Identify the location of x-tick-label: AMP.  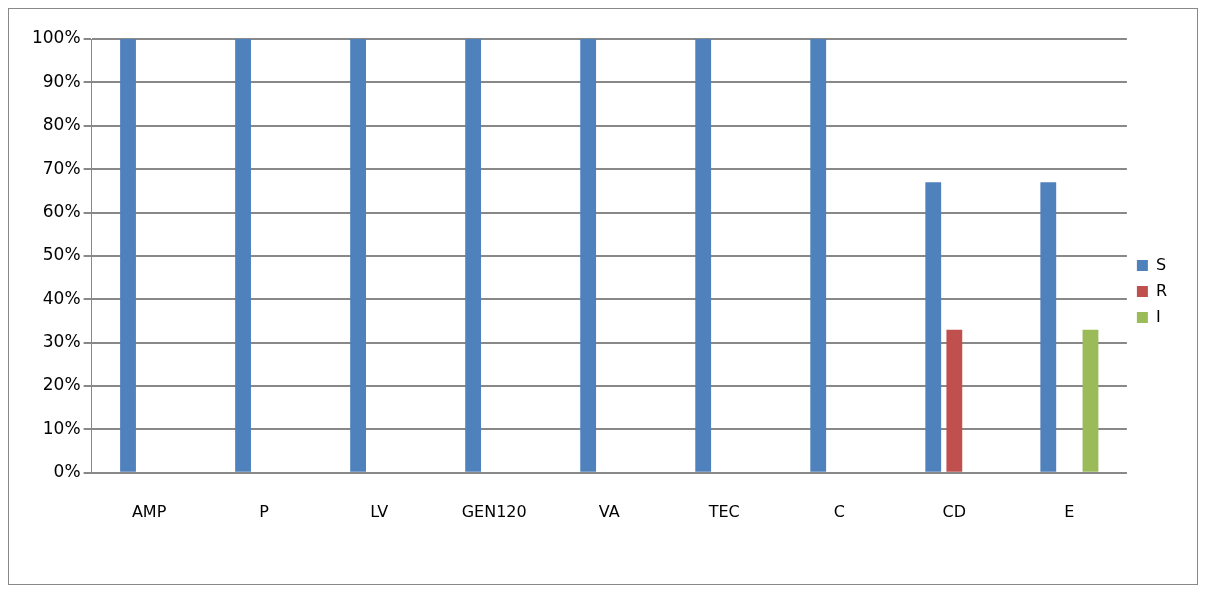
(149, 511).